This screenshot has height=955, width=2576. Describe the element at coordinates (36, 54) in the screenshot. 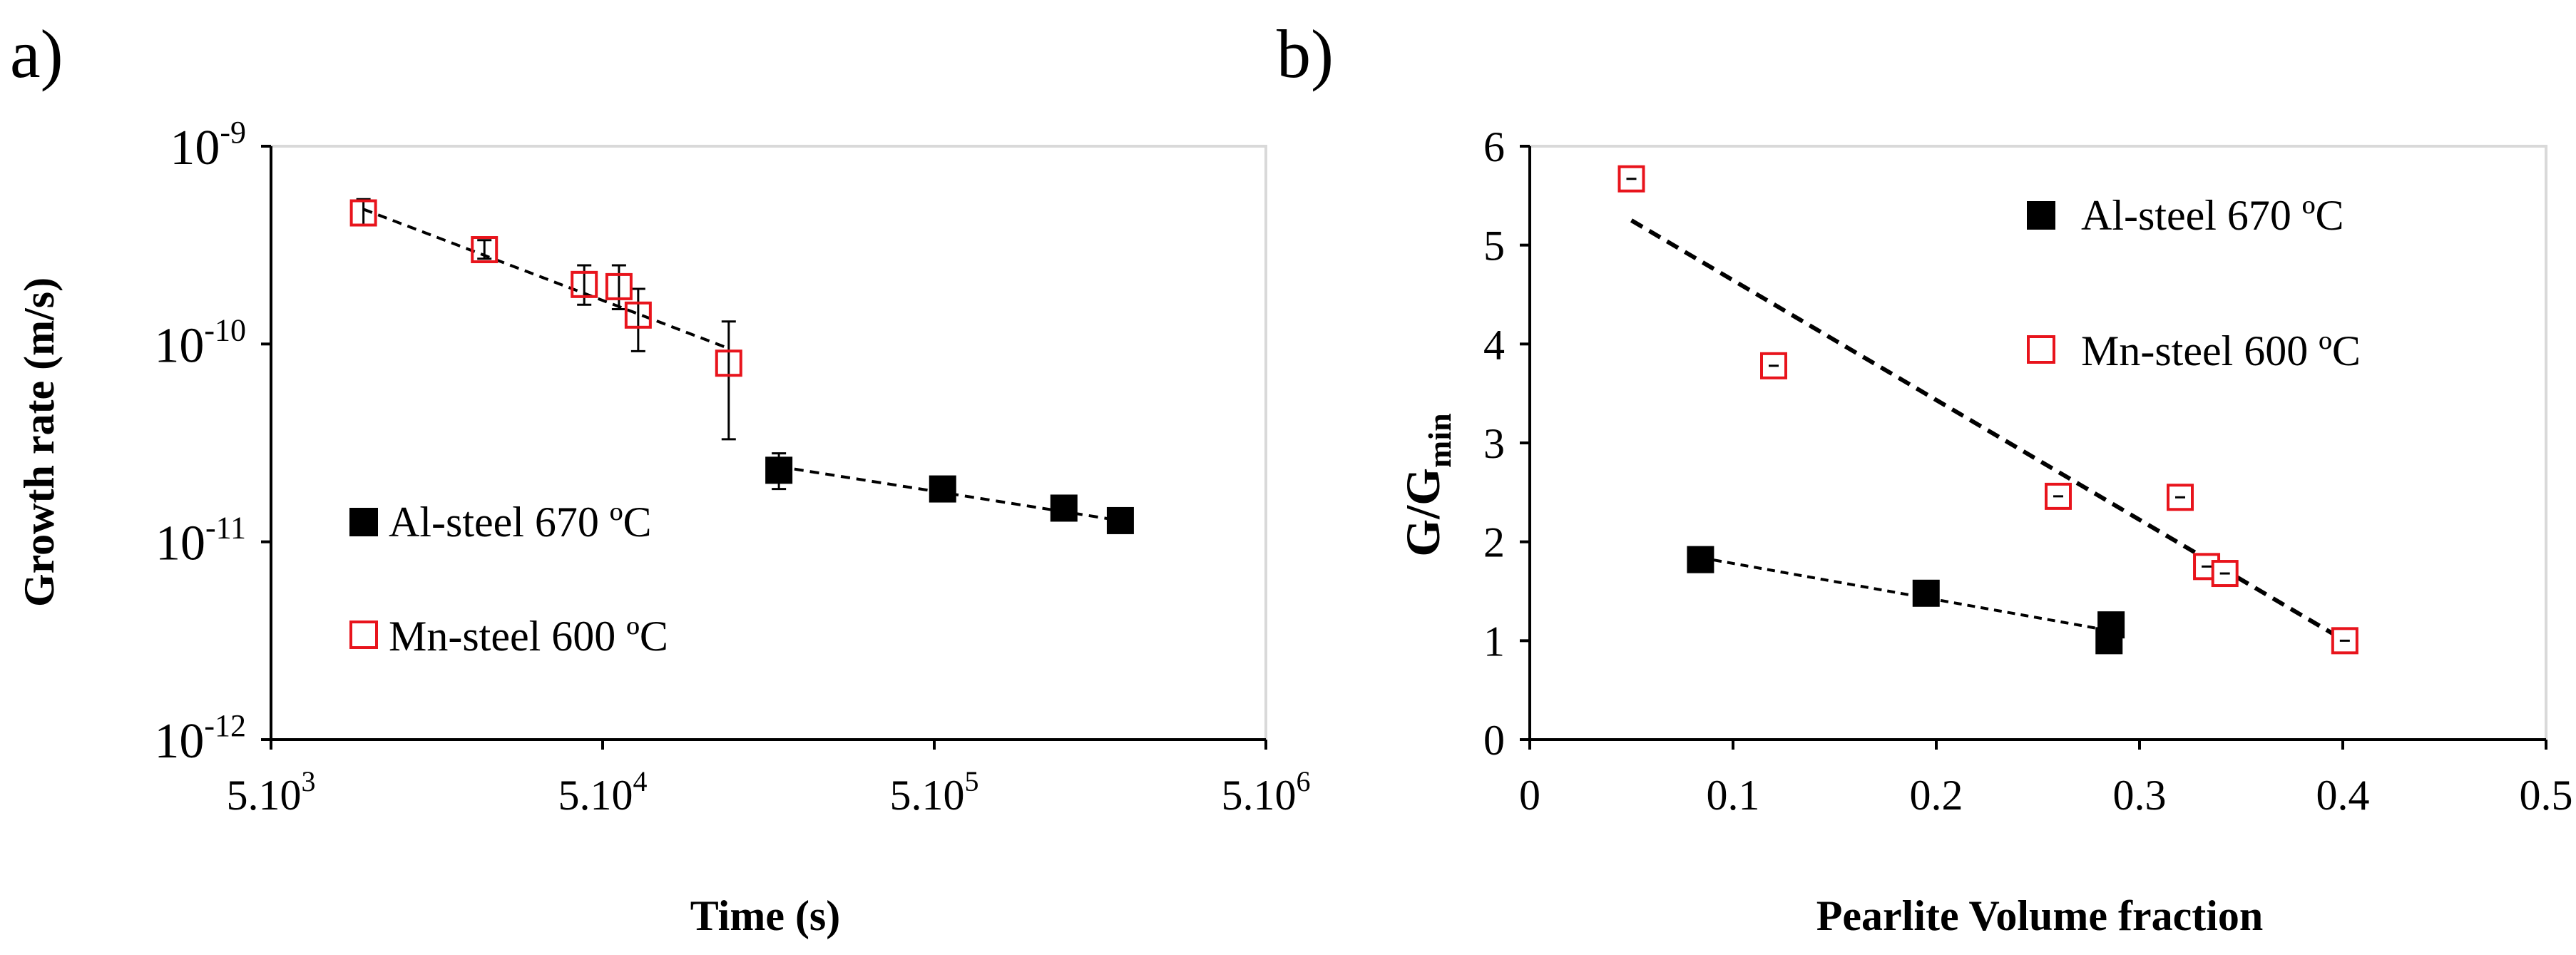

I see `panel-label-a: a)` at that location.